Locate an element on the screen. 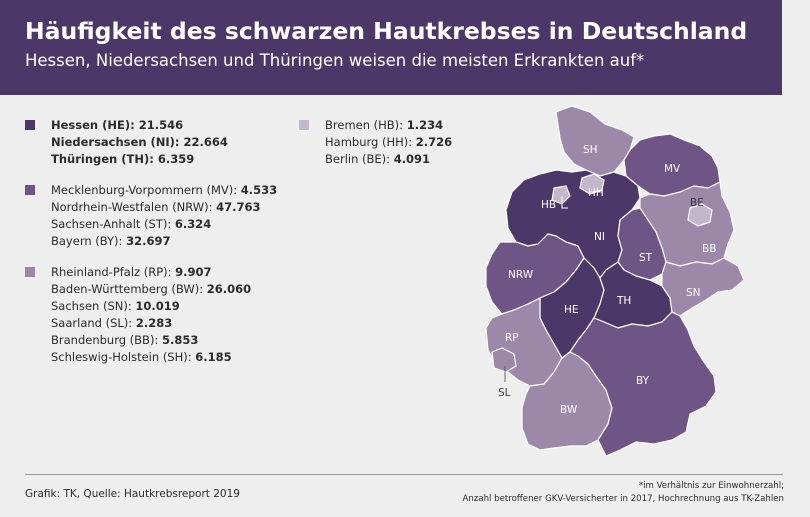 The image size is (810, 517). legend-item-hamburg: Hamburg (HH): 2.726 is located at coordinates (389, 142).